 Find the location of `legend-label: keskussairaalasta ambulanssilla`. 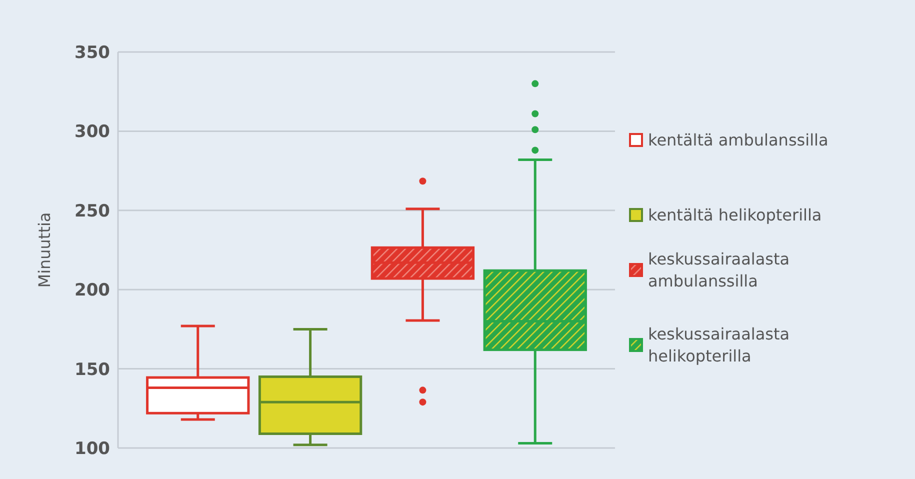

legend-label: keskussairaalasta ambulanssilla is located at coordinates (719, 270).